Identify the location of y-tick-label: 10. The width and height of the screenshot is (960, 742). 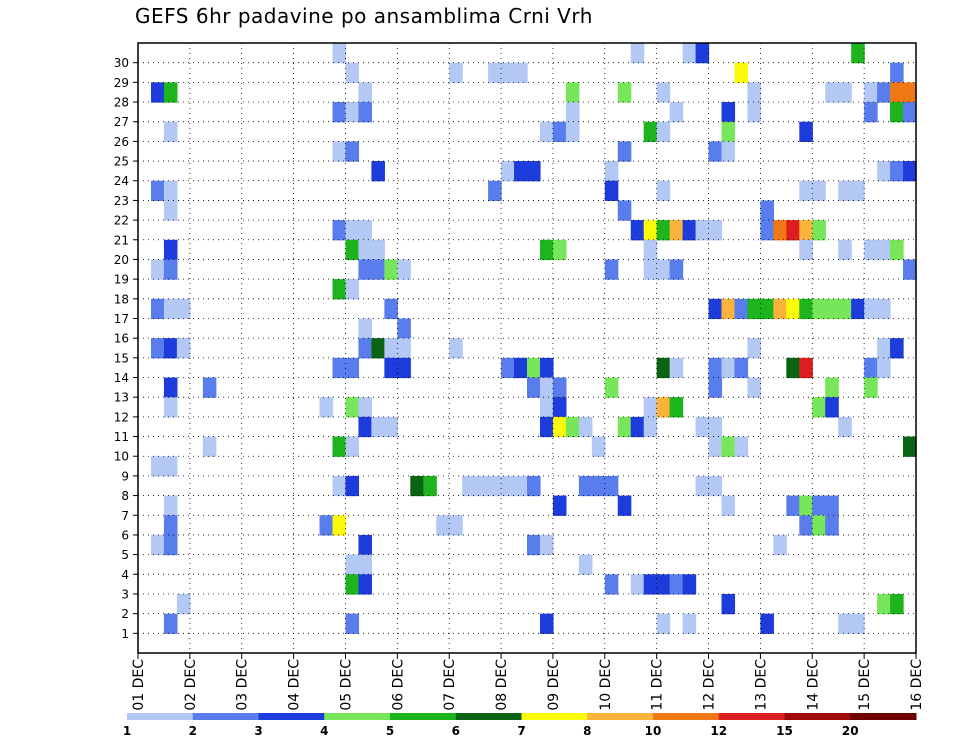
(121, 457).